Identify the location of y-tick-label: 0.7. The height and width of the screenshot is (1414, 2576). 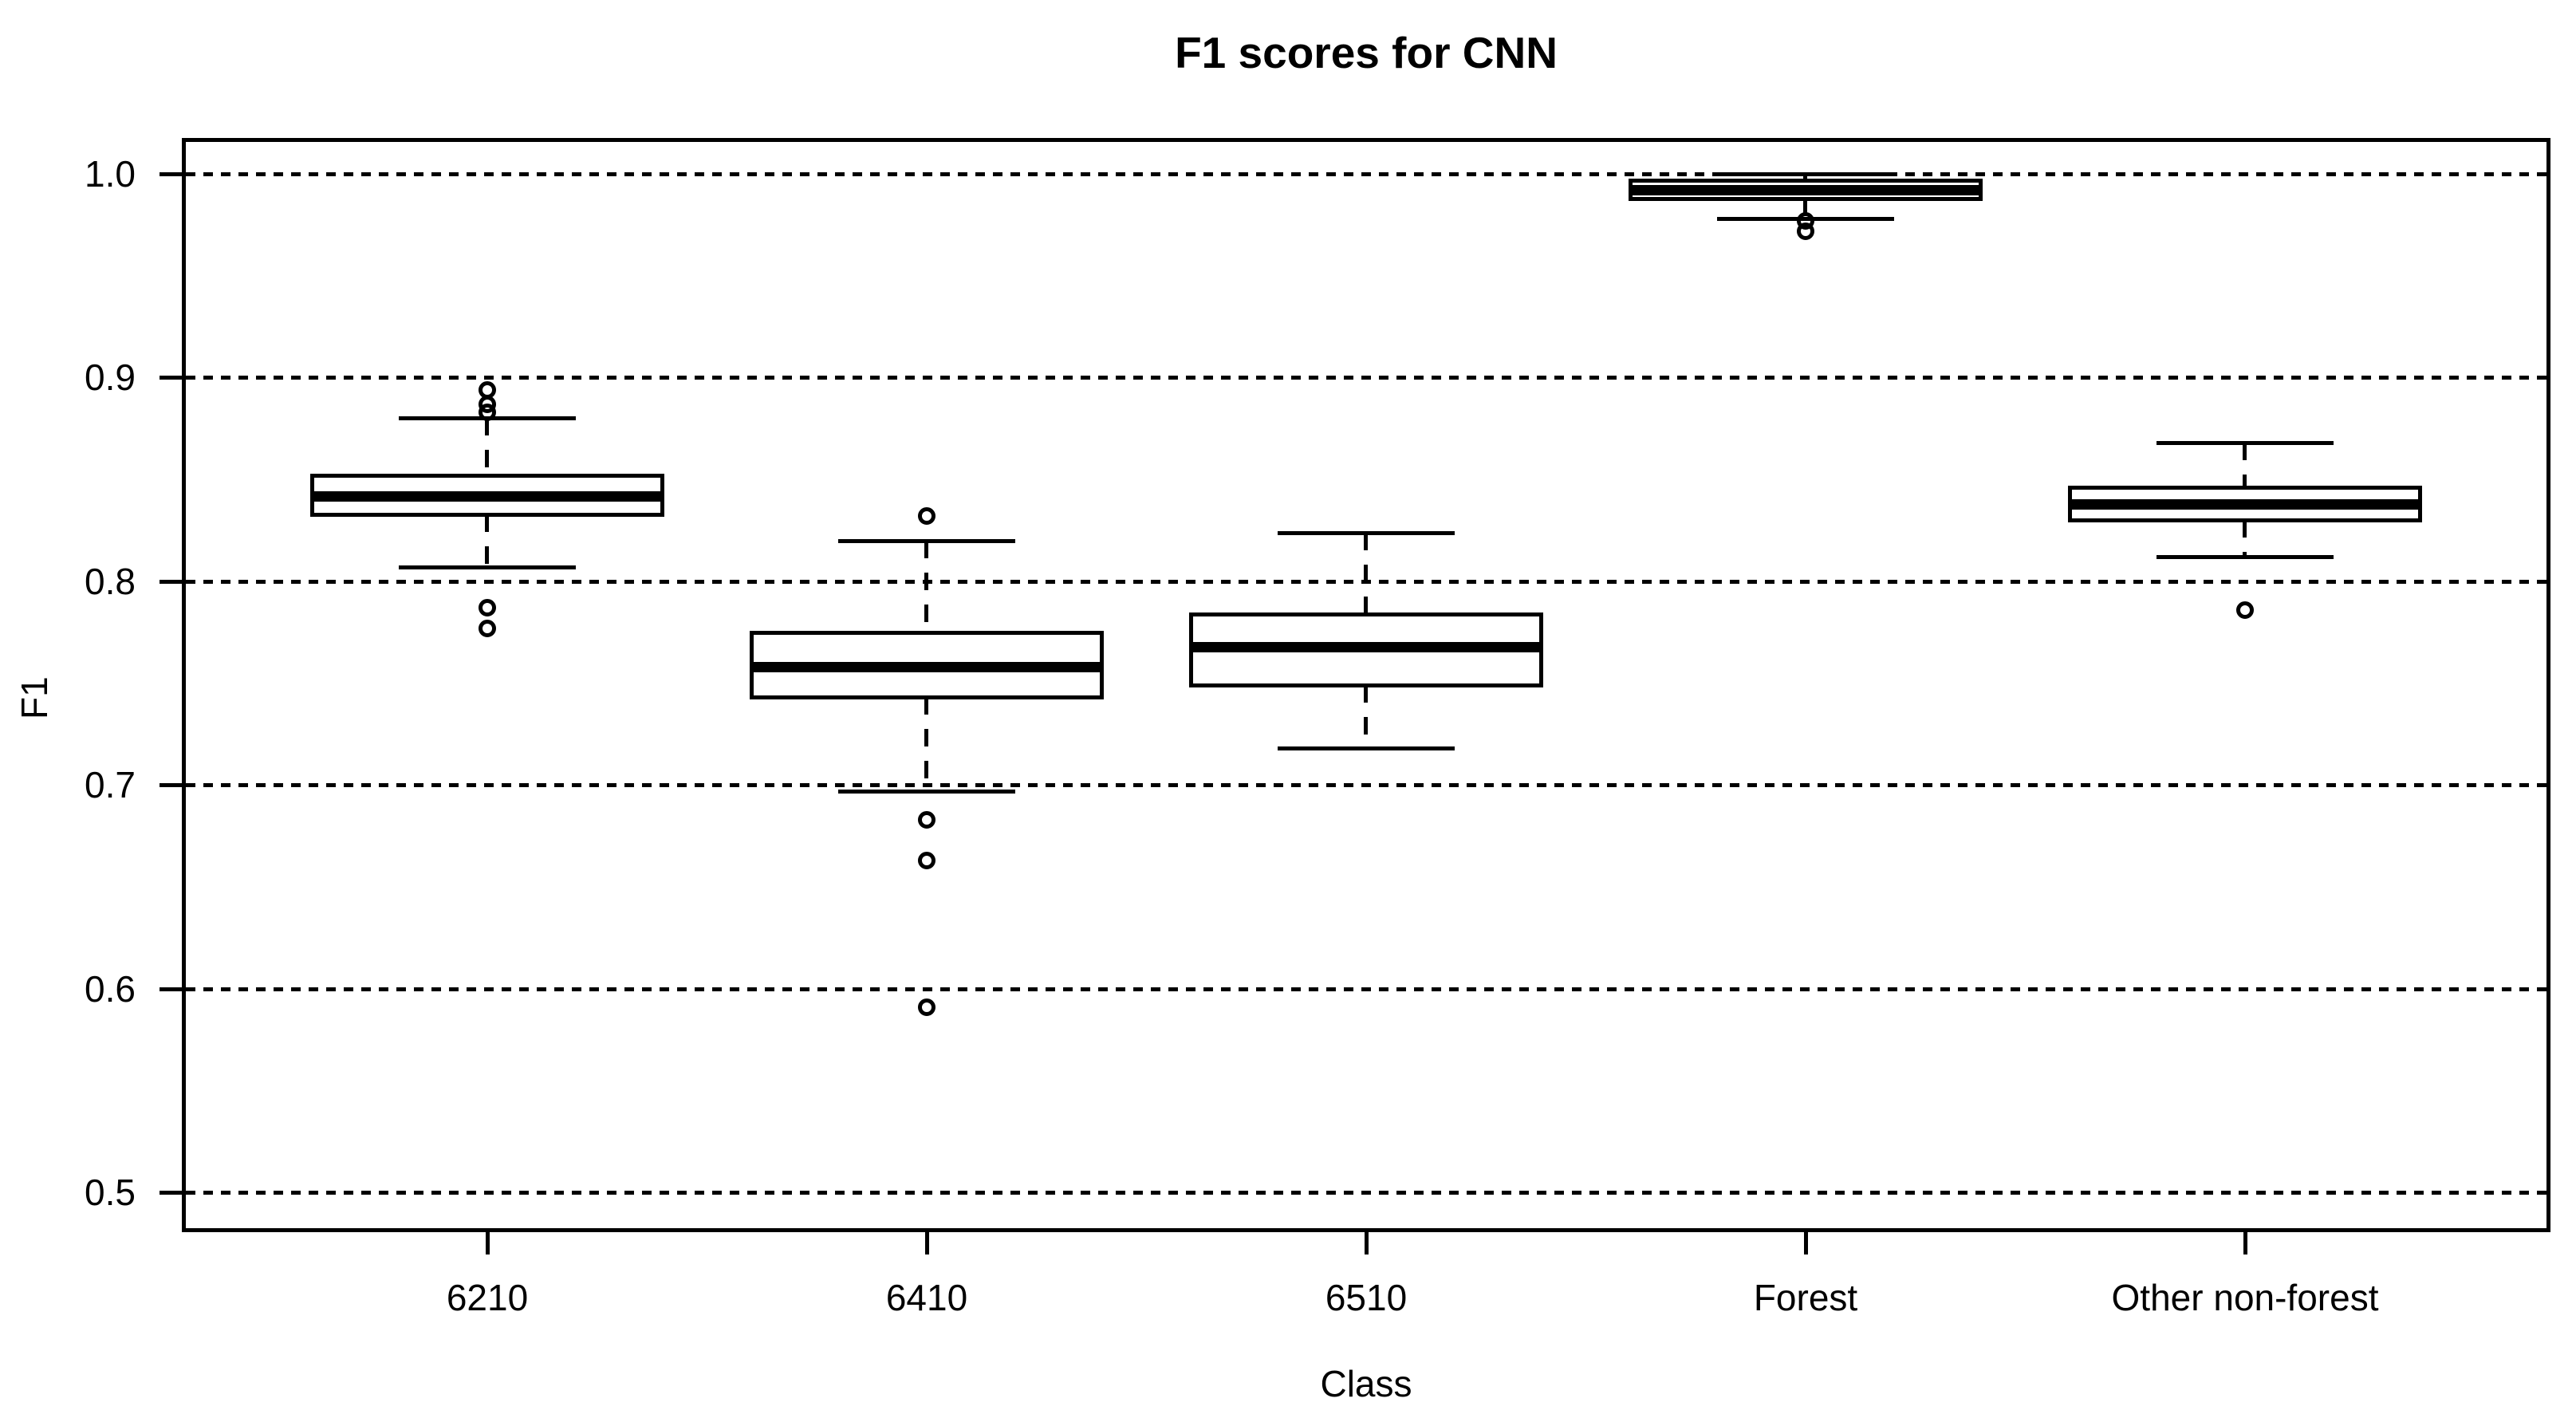
(110, 785).